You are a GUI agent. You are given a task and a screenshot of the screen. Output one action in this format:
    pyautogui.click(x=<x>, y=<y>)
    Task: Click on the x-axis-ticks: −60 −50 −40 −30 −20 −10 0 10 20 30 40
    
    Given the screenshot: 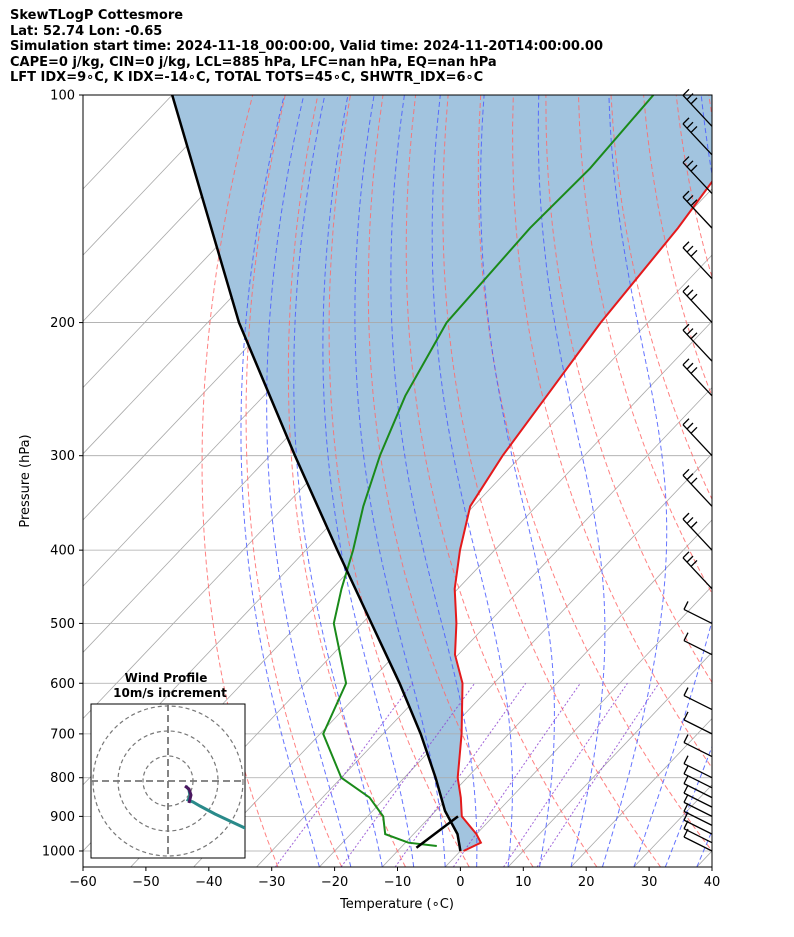 What is the action you would take?
    pyautogui.click(x=394, y=878)
    